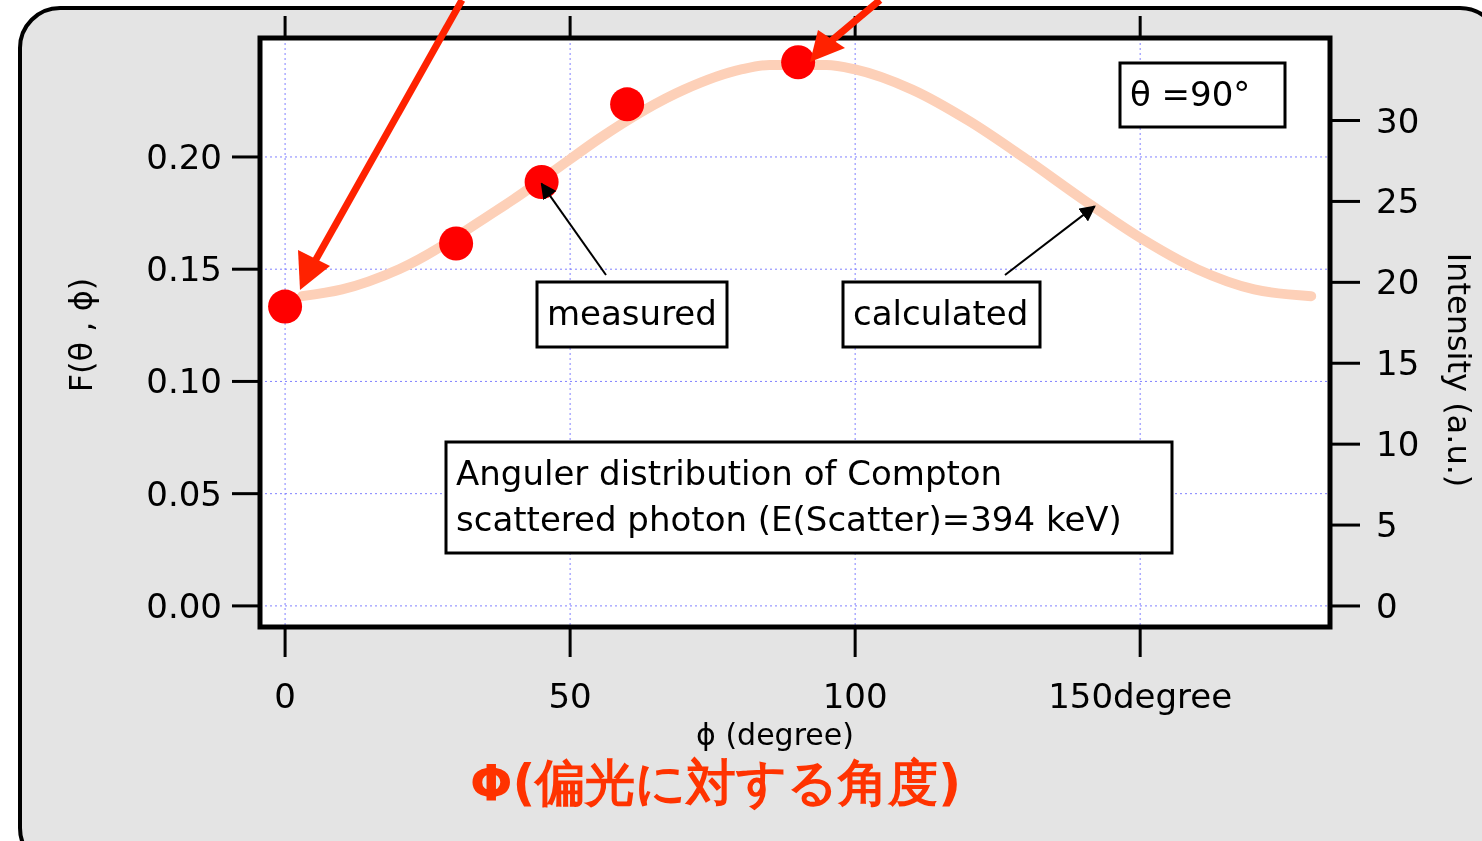  Describe the element at coordinates (1398, 444) in the screenshot. I see `y2-tick-label: 10` at that location.